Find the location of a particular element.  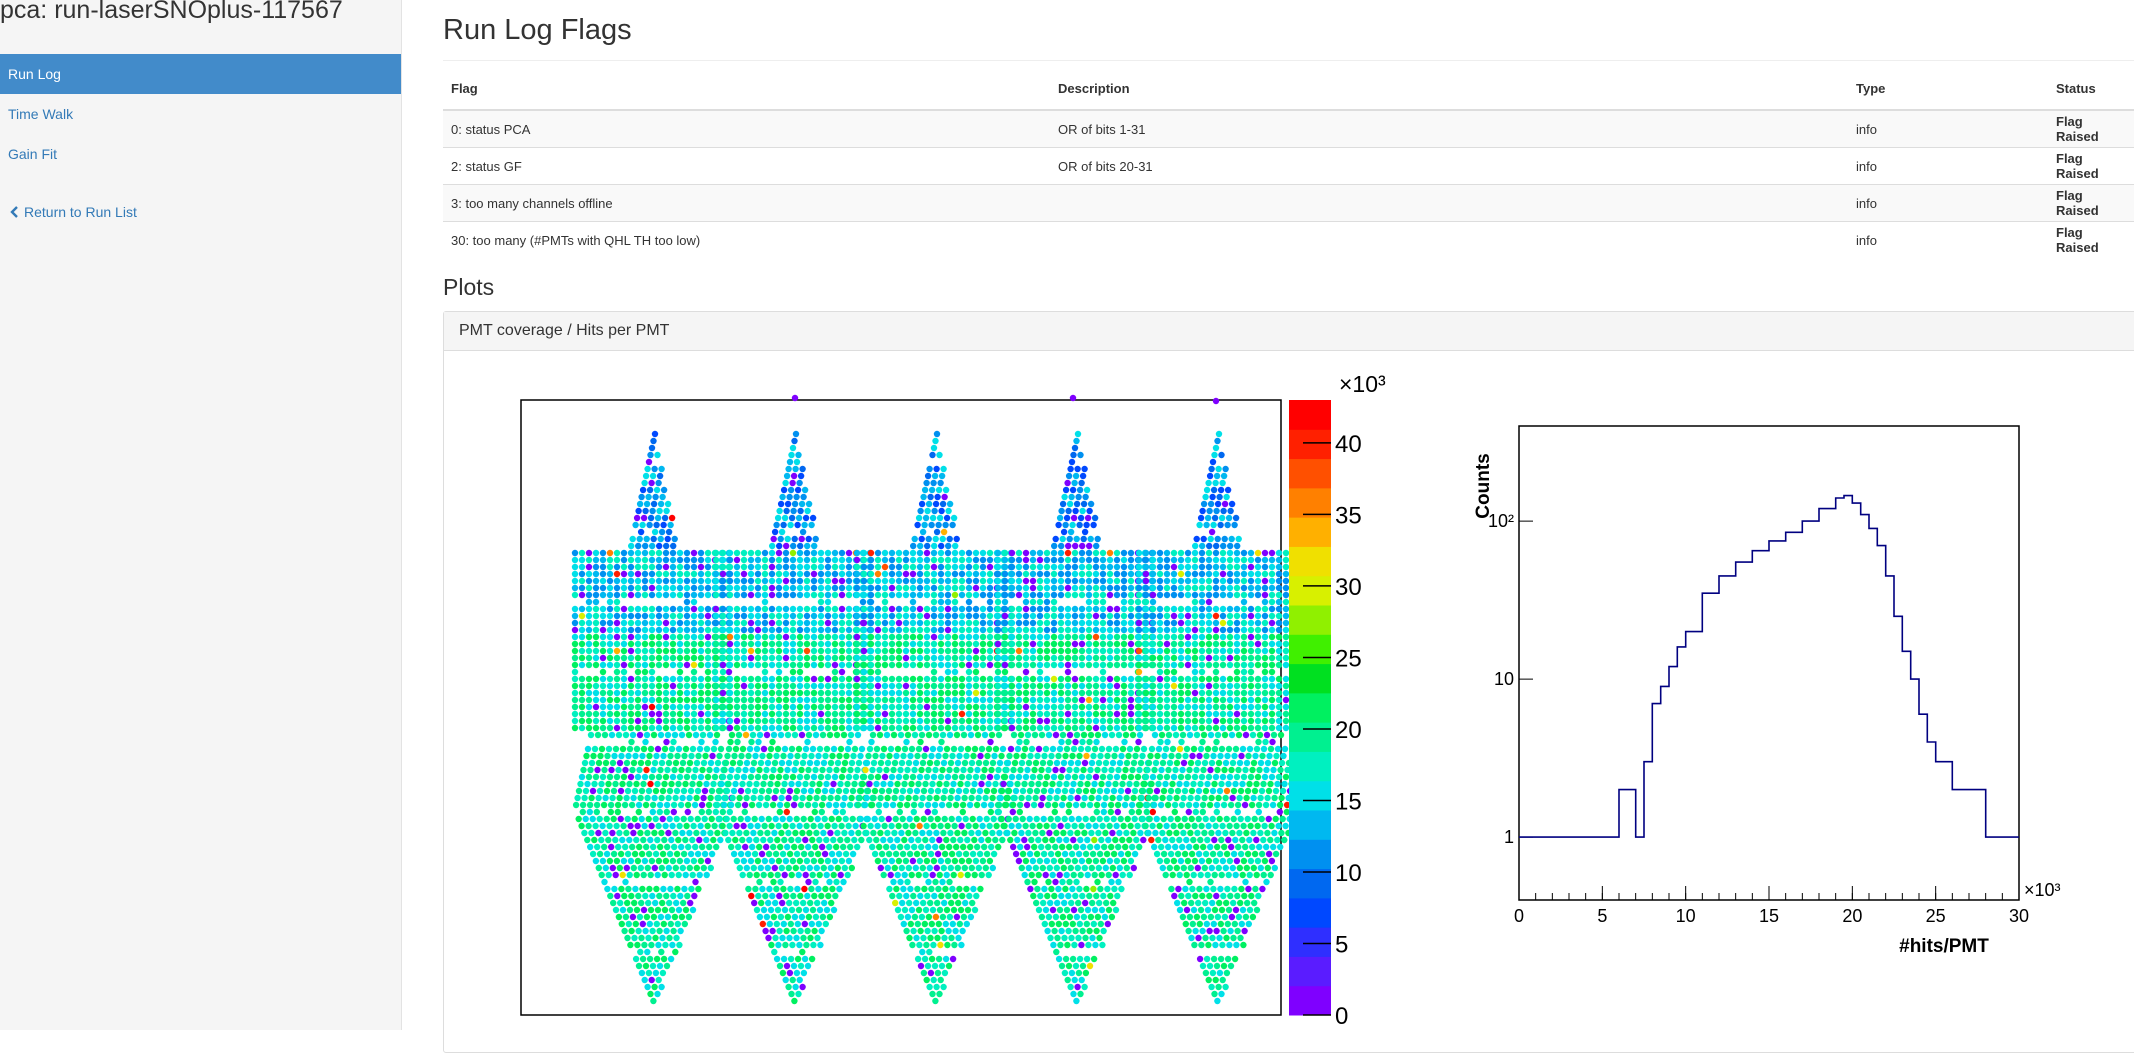

nav-item-time-walk: Time Walk is located at coordinates (41, 114).